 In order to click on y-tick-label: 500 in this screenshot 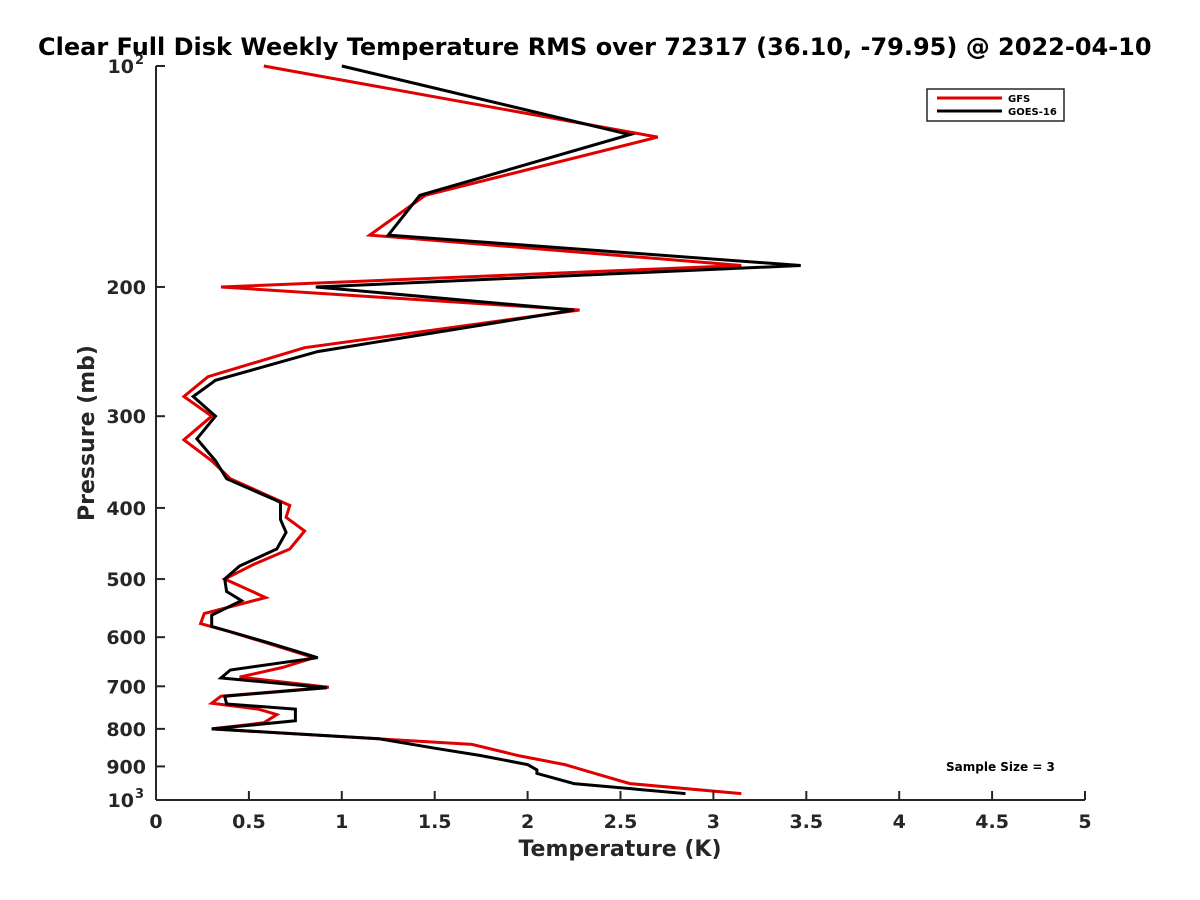, I will do `click(126, 580)`.